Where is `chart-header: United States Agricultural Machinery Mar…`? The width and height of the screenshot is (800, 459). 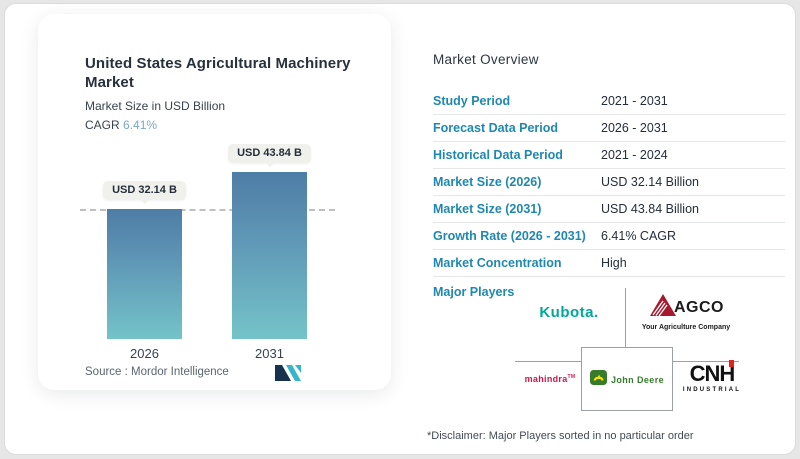
chart-header: United States Agricultural Machinery Mar… is located at coordinates (227, 93).